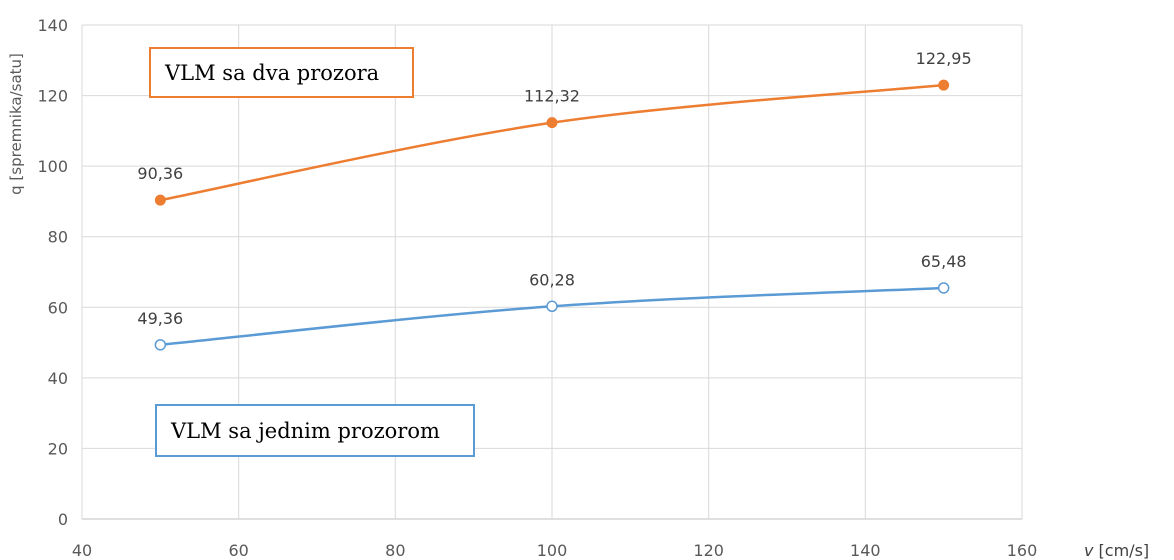  Describe the element at coordinates (52, 272) in the screenshot. I see `y-tick-labels: 0 20 40 60 80 100 120 140` at that location.